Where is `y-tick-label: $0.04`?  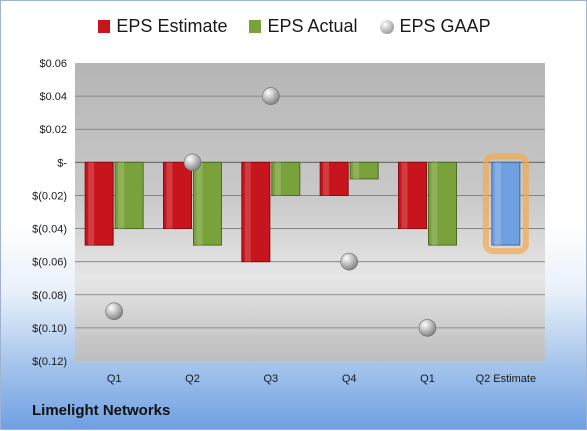 y-tick-label: $0.04 is located at coordinates (53, 97).